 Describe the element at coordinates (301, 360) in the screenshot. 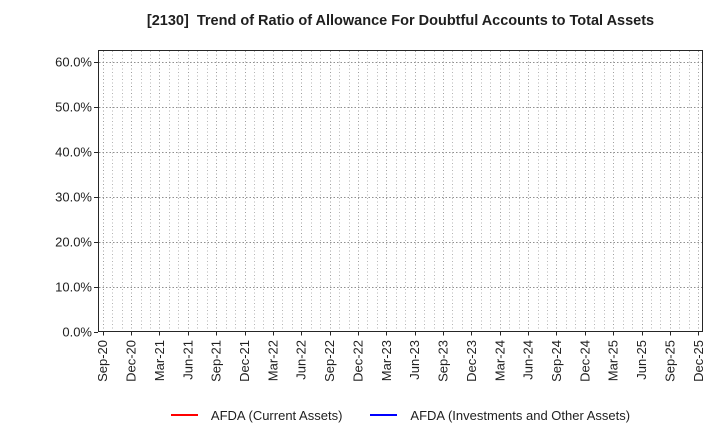

I see `x-tick-label: Jun-22` at that location.